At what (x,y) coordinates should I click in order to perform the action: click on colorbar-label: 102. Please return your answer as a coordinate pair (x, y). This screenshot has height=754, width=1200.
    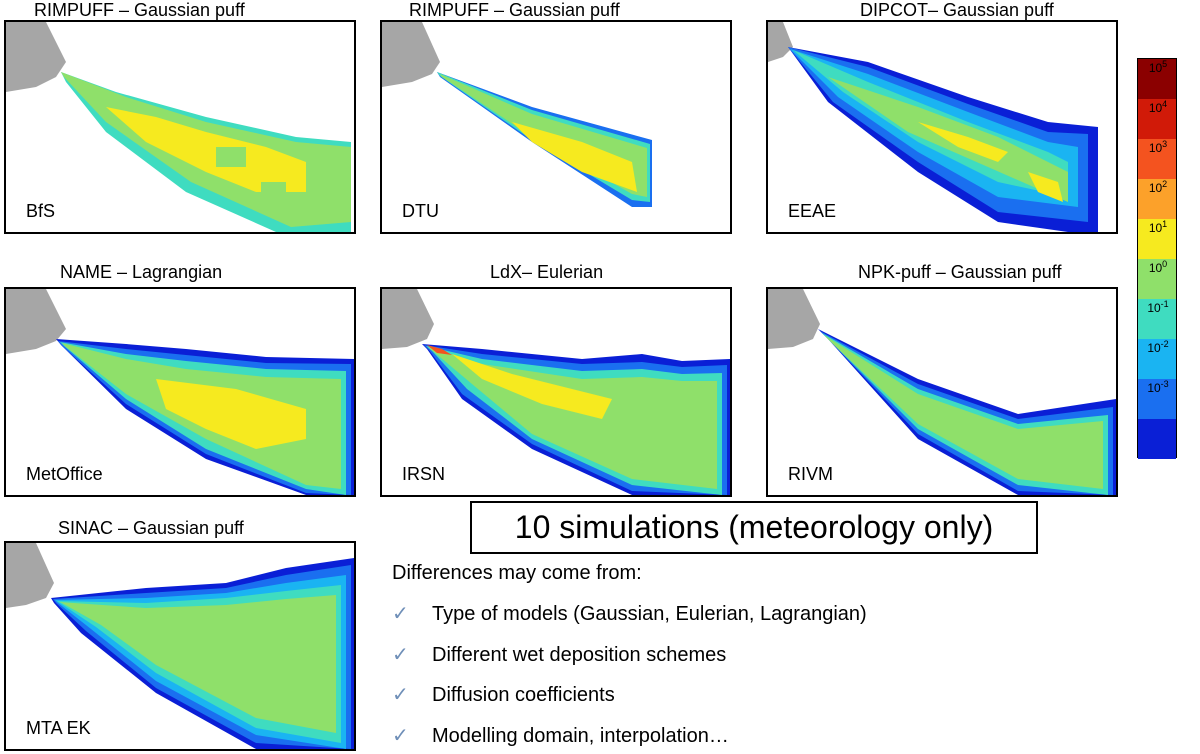
    Looking at the image, I should click on (1158, 187).